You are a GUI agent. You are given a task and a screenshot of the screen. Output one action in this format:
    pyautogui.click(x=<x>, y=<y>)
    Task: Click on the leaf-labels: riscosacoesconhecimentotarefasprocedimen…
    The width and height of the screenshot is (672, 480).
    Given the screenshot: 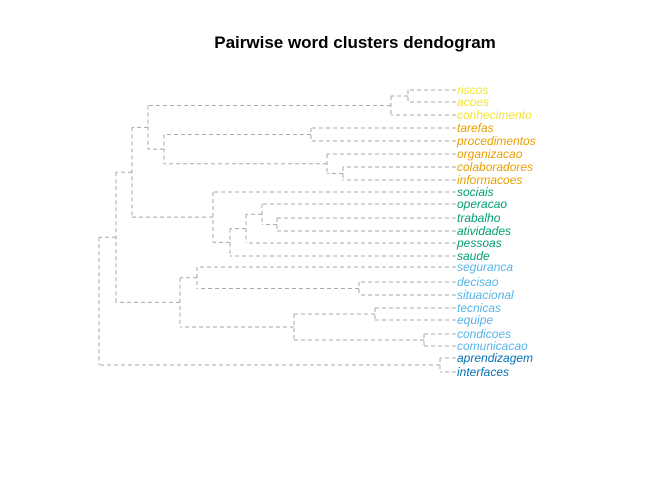 What is the action you would take?
    pyautogui.click(x=496, y=231)
    